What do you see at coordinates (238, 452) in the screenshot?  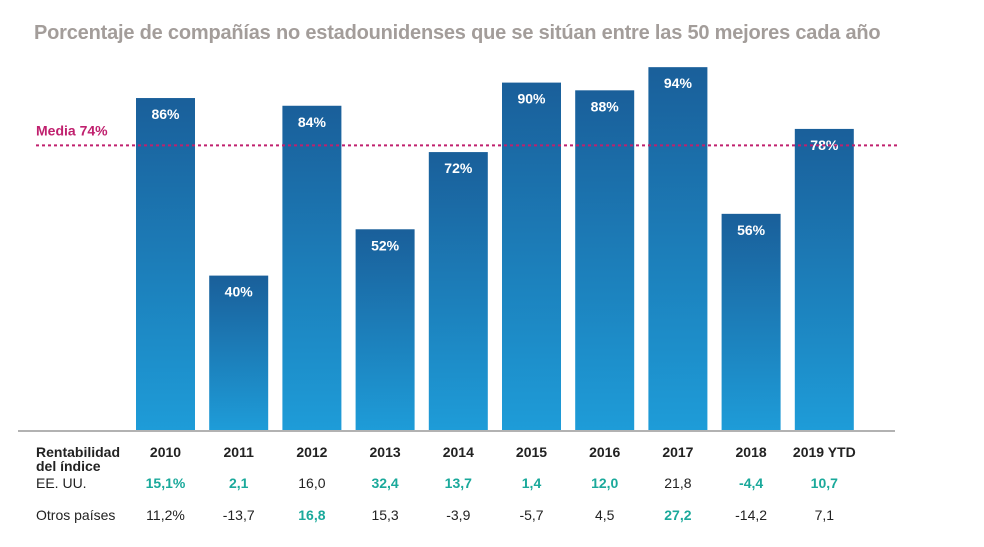 I see `x-tick-label: 2011` at bounding box center [238, 452].